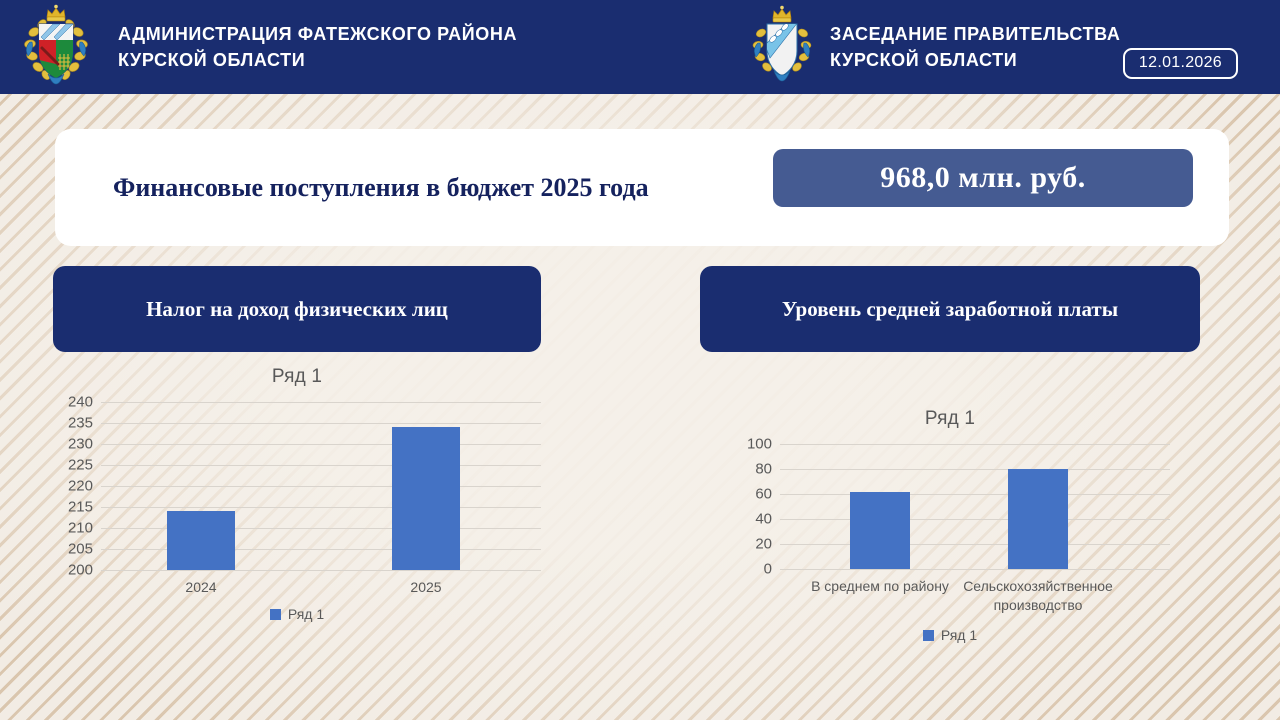 This screenshot has height=720, width=1280. I want to click on panel-ndfl-header: Налог на доход физических лиц, so click(297, 309).